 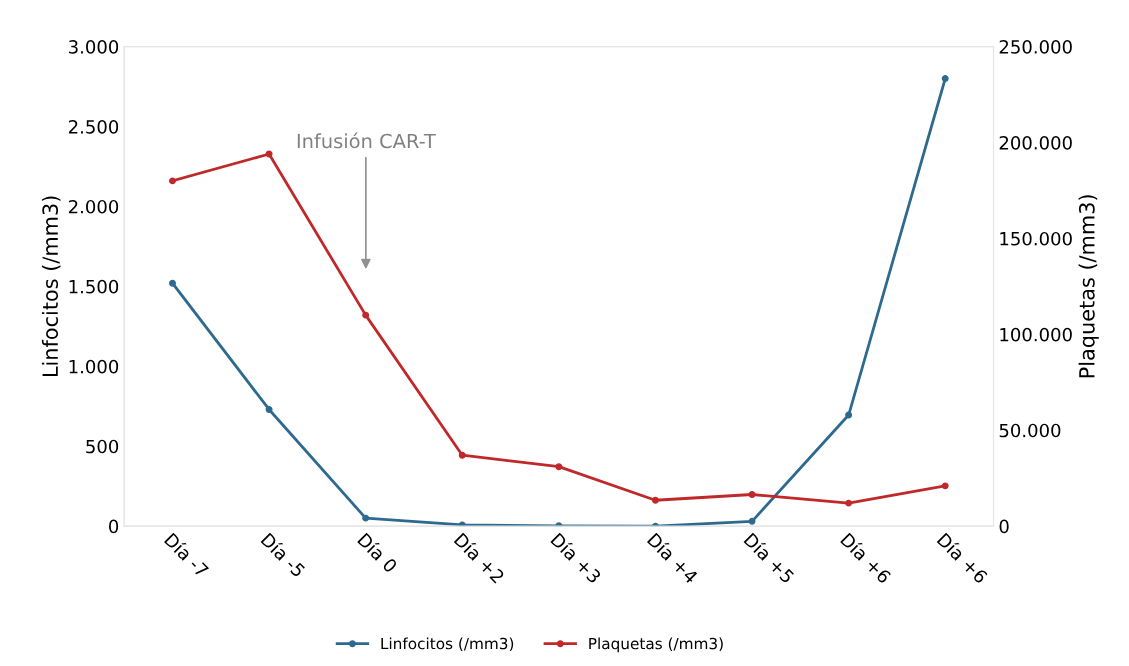 What do you see at coordinates (93, 206) in the screenshot?
I see `y-tick-label: 2.000` at bounding box center [93, 206].